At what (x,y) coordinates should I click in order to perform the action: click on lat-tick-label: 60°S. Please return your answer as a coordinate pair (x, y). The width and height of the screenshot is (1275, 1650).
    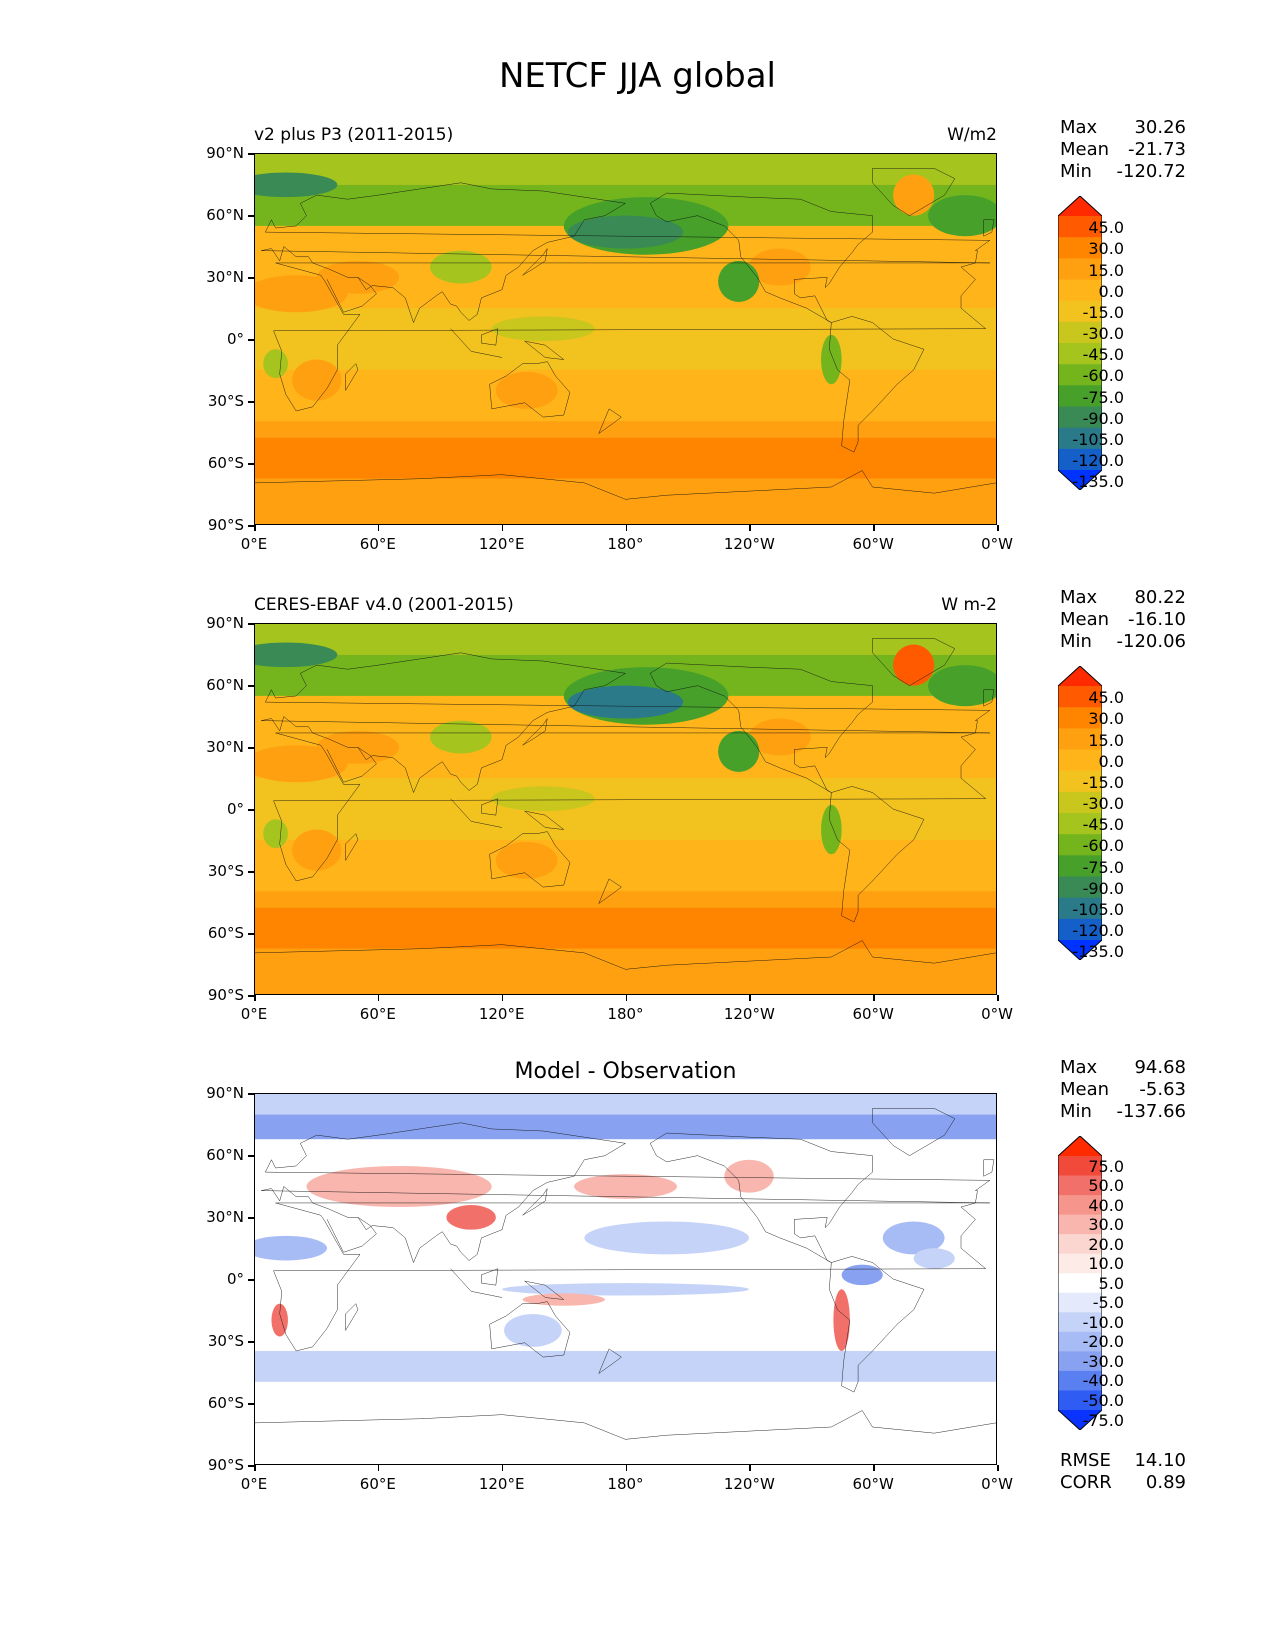
    Looking at the image, I should click on (225, 933).